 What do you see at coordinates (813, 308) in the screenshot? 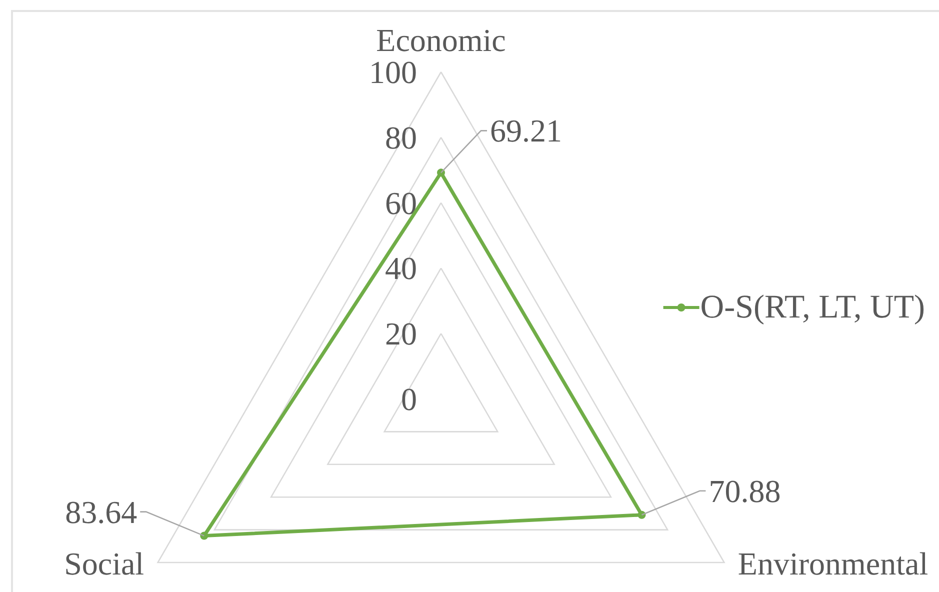
I see `legend-label: O-S(RT, LT, UT)` at bounding box center [813, 308].